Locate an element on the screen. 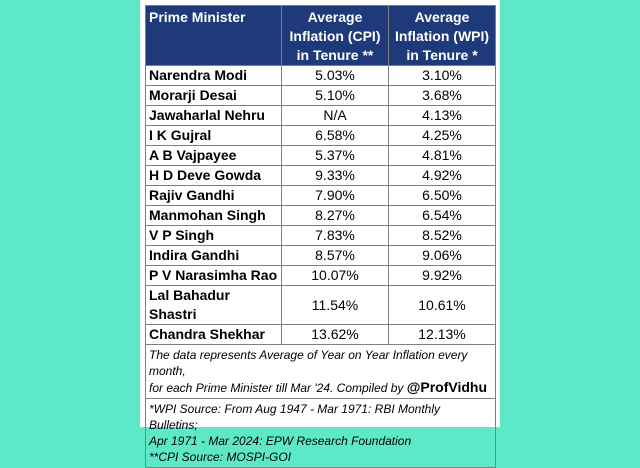 Image resolution: width=640 pixels, height=468 pixels. pm-name: A B Vajpayee is located at coordinates (213, 155).